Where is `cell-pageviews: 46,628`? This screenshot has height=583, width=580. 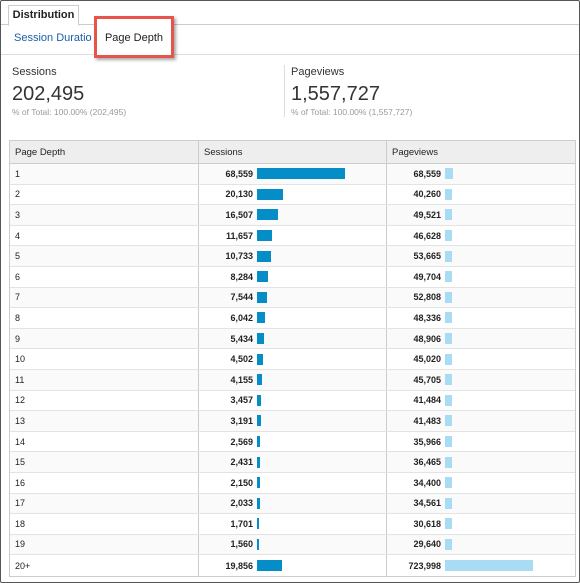 cell-pageviews: 46,628 is located at coordinates (481, 235).